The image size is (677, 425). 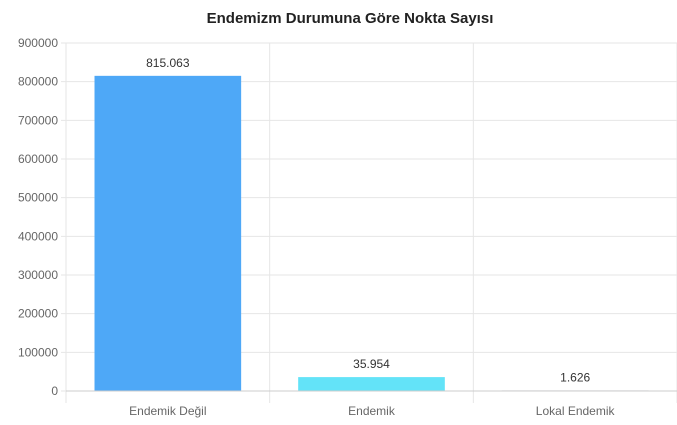 What do you see at coordinates (576, 411) in the screenshot?
I see `x-tick-label: Lokal Endemik` at bounding box center [576, 411].